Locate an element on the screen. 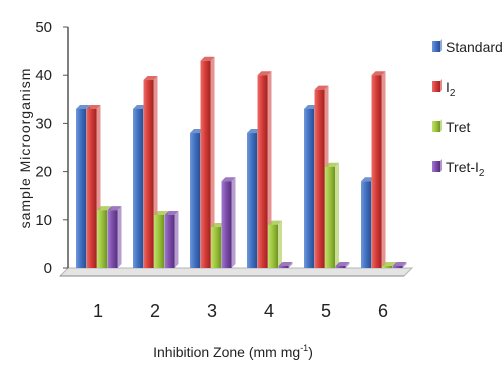 The image size is (504, 365). legend-label-text: Tret-I is located at coordinates (462, 167).